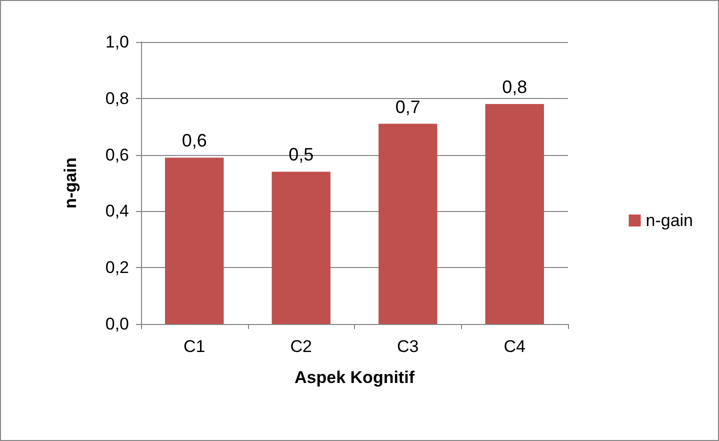 Image resolution: width=719 pixels, height=441 pixels. I want to click on x-axis-title: Aspek Kognitif, so click(354, 377).